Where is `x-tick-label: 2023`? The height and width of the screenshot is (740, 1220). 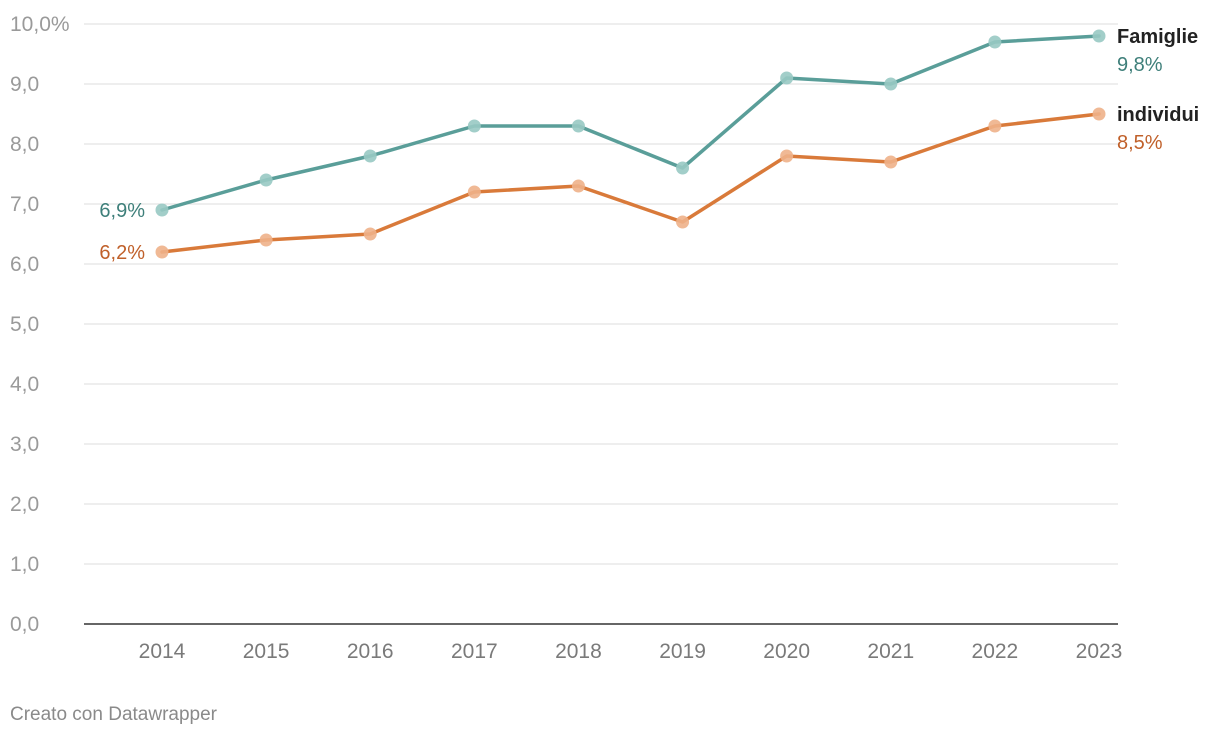
x-tick-label: 2023 is located at coordinates (1099, 651).